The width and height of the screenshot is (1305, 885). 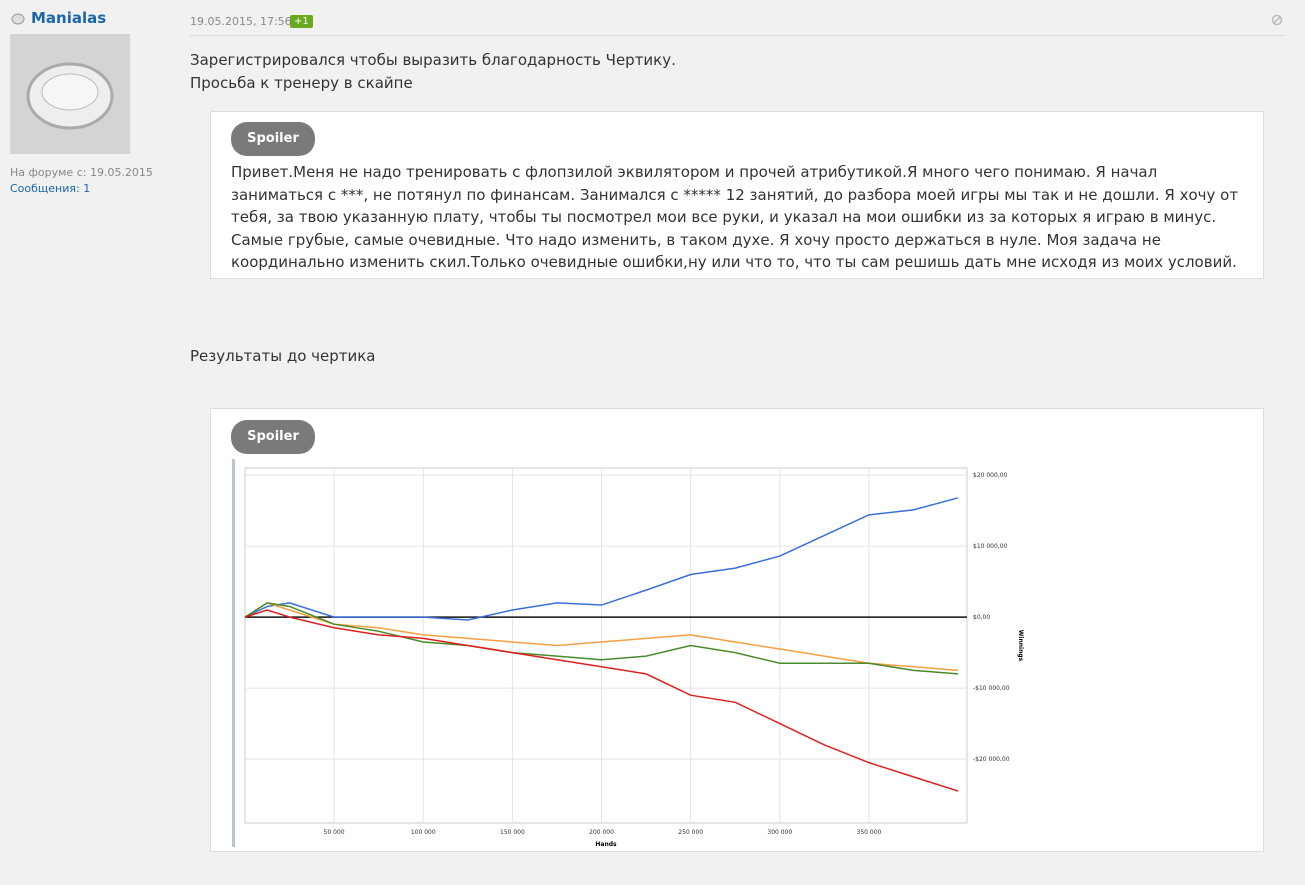 I want to click on frame-edge, so click(x=233, y=653).